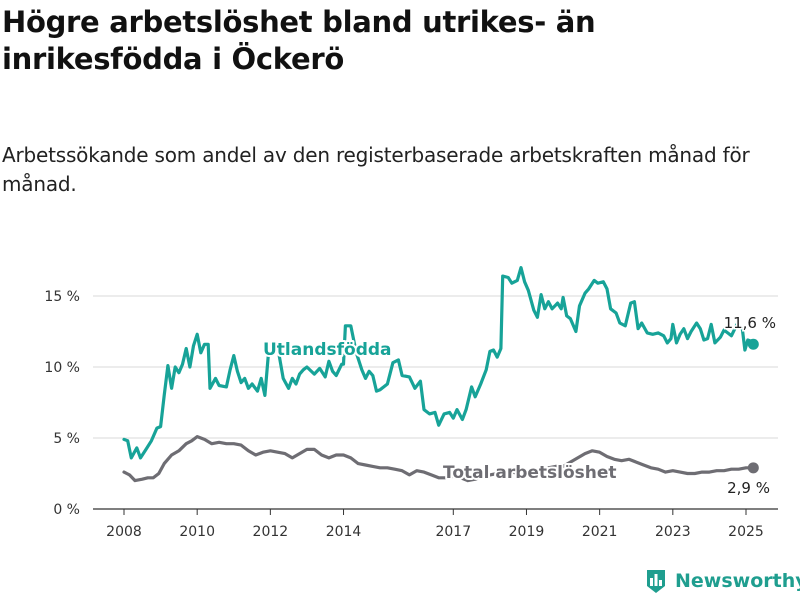 Image resolution: width=800 pixels, height=600 pixels. Describe the element at coordinates (673, 532) in the screenshot. I see `x-tick-label: 2023` at that location.